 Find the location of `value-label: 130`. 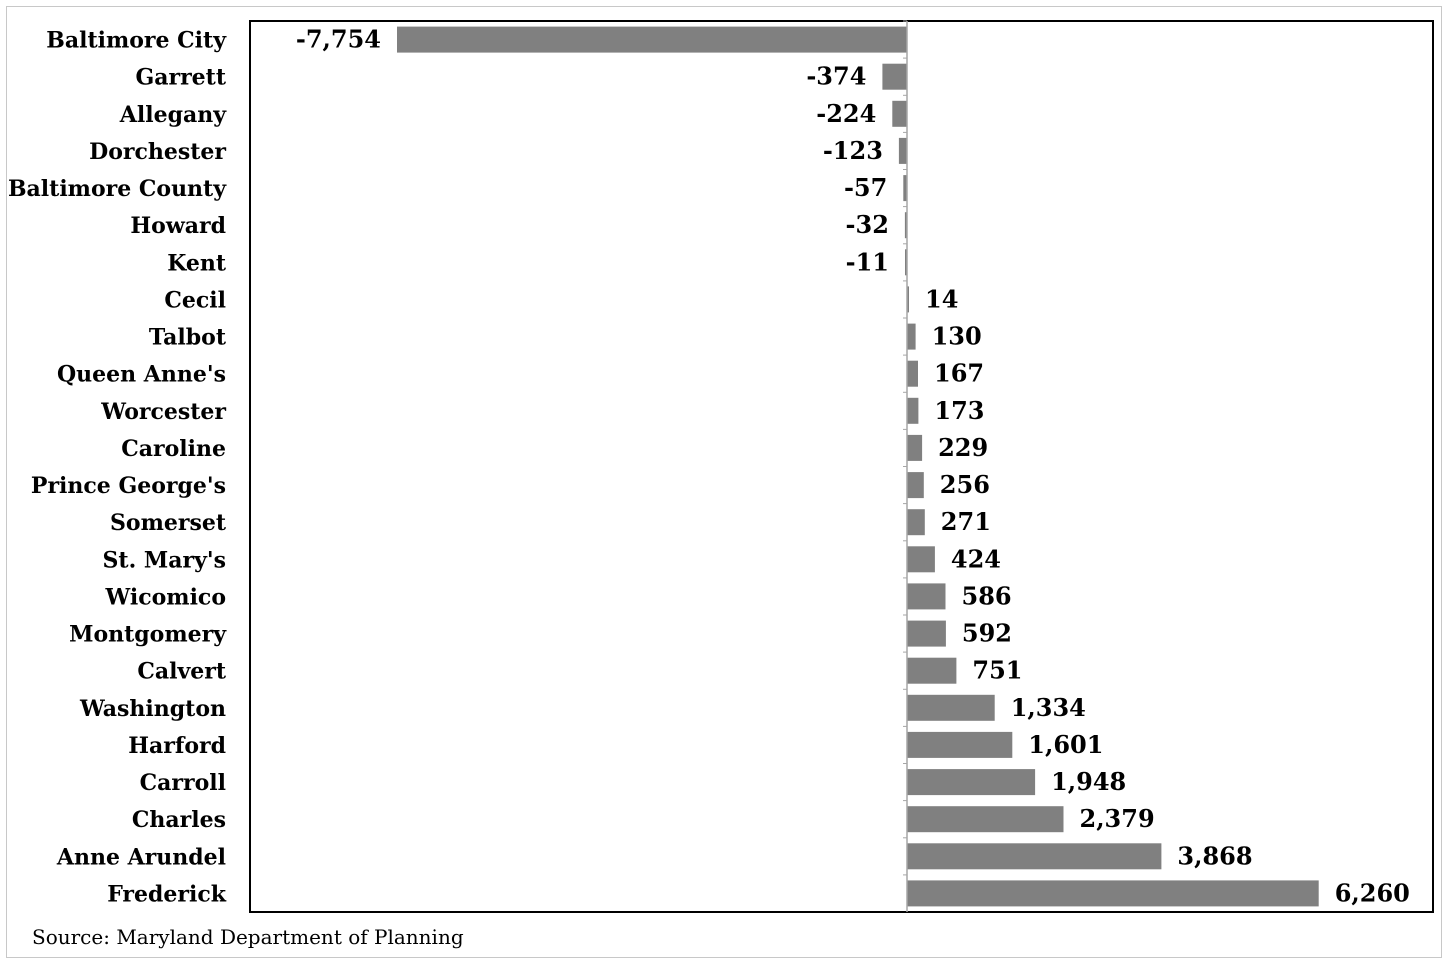

value-label: 130 is located at coordinates (957, 336).